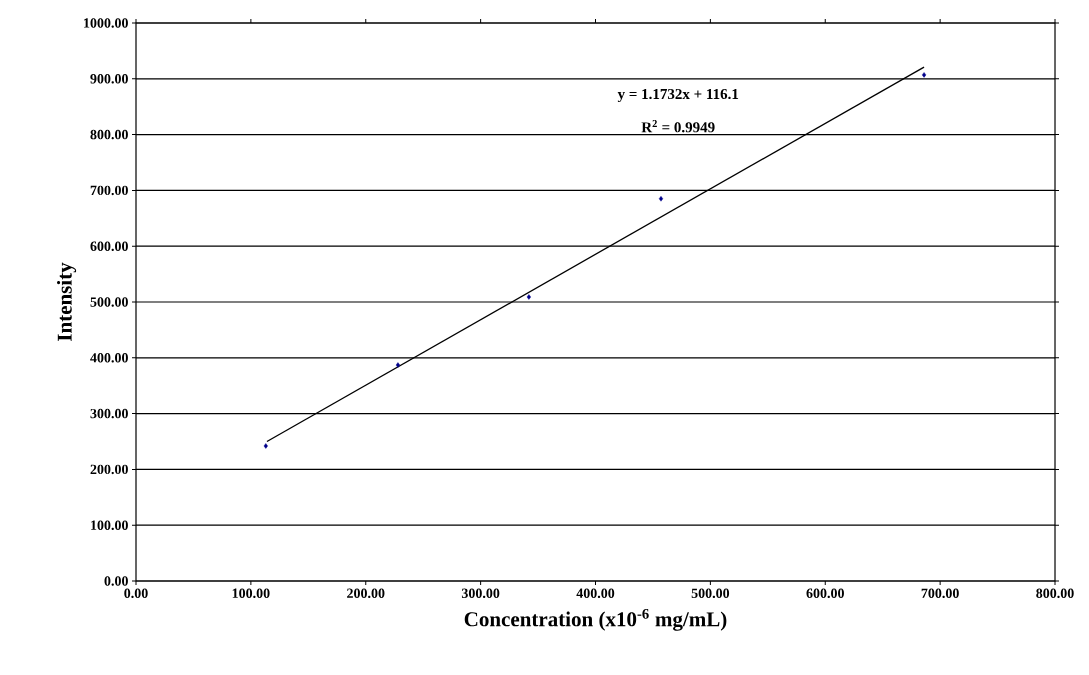 This screenshot has width=1089, height=675. What do you see at coordinates (109, 246) in the screenshot?
I see `y-tick-label: 600.00` at bounding box center [109, 246].